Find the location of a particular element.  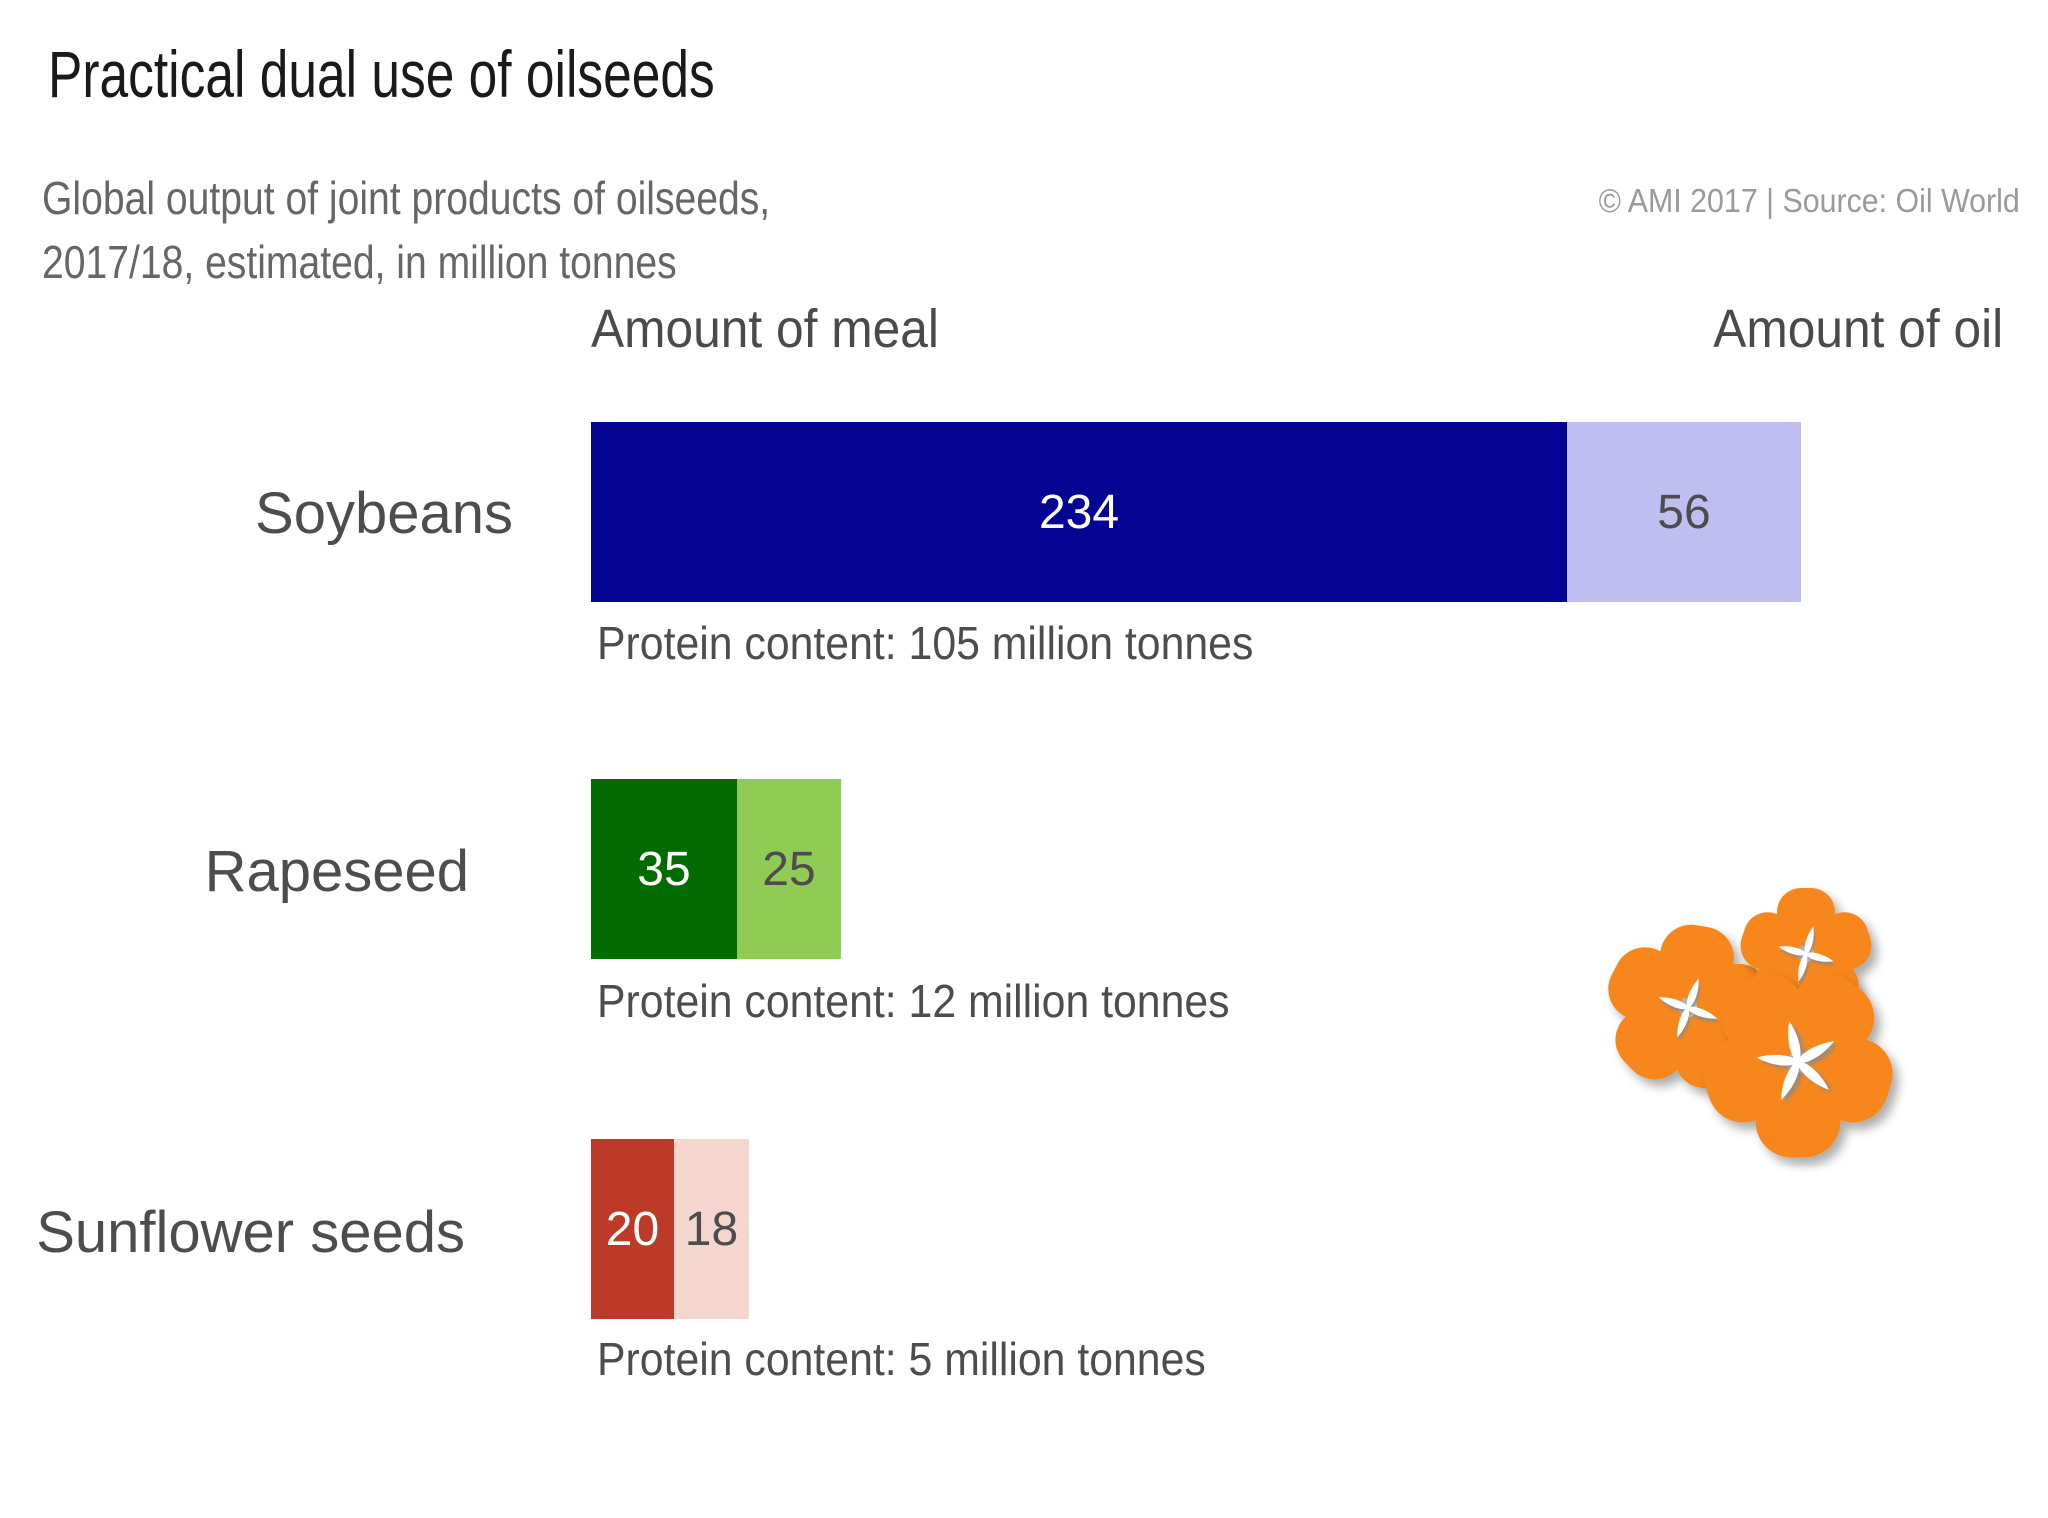

protein-note-soybeans: Protein content: 105 million tonnes is located at coordinates (925, 643).